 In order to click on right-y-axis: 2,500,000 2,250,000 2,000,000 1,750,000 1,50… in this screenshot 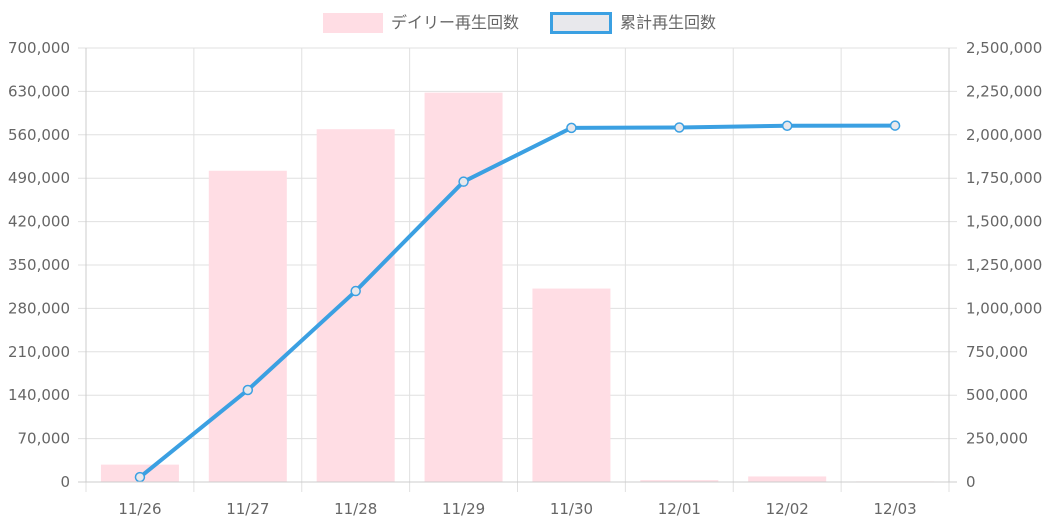, I will do `click(995, 265)`.